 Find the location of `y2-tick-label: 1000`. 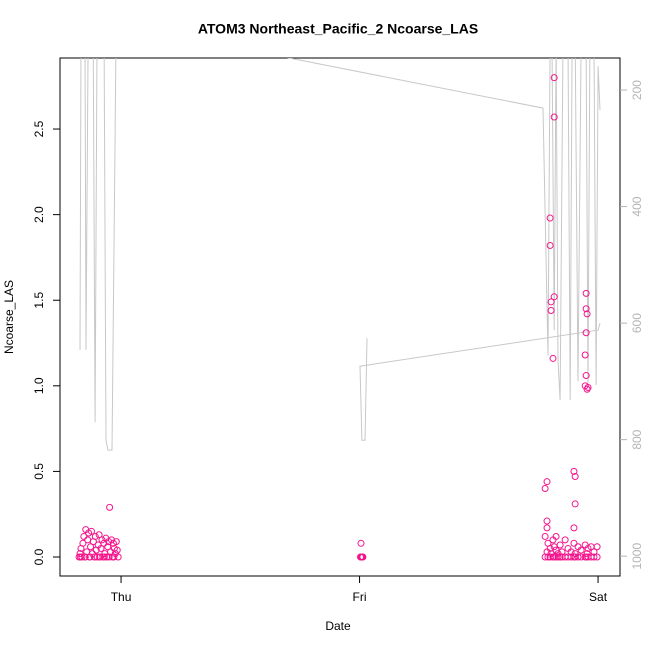

y2-tick-label: 1000 is located at coordinates (637, 556).